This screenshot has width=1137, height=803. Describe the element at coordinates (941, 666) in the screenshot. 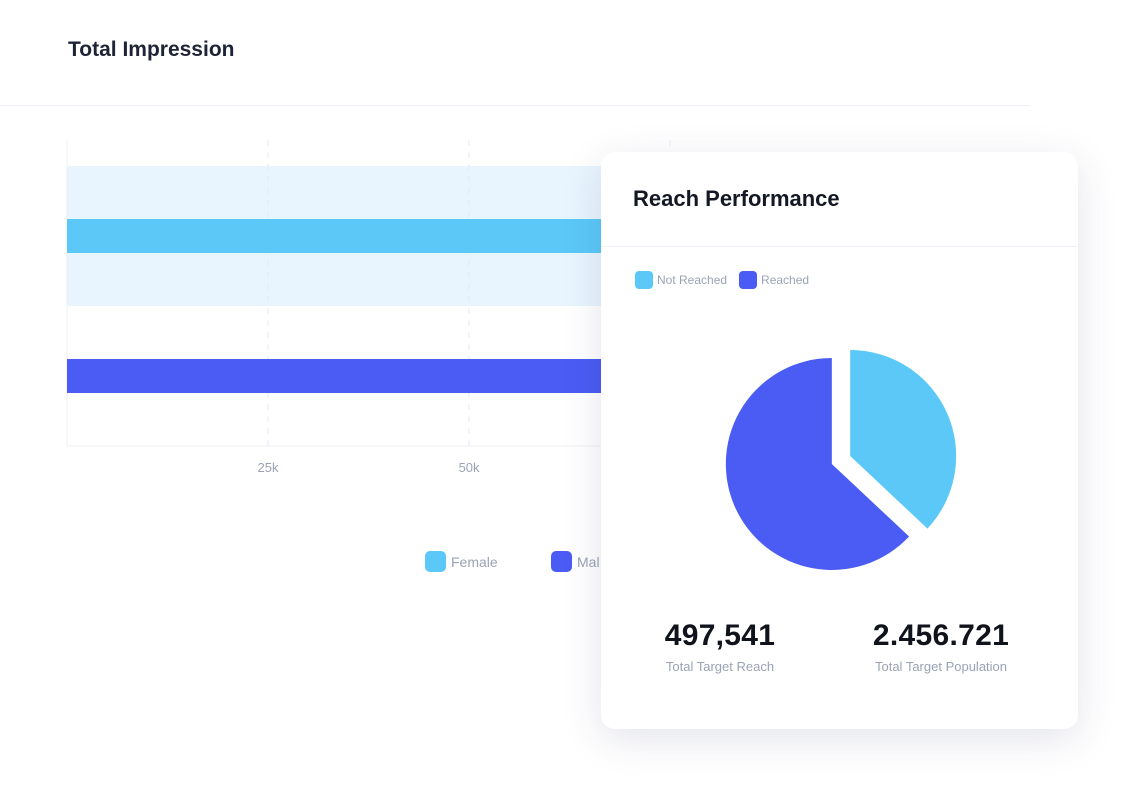

I see `stat-label: Total Target Population` at that location.